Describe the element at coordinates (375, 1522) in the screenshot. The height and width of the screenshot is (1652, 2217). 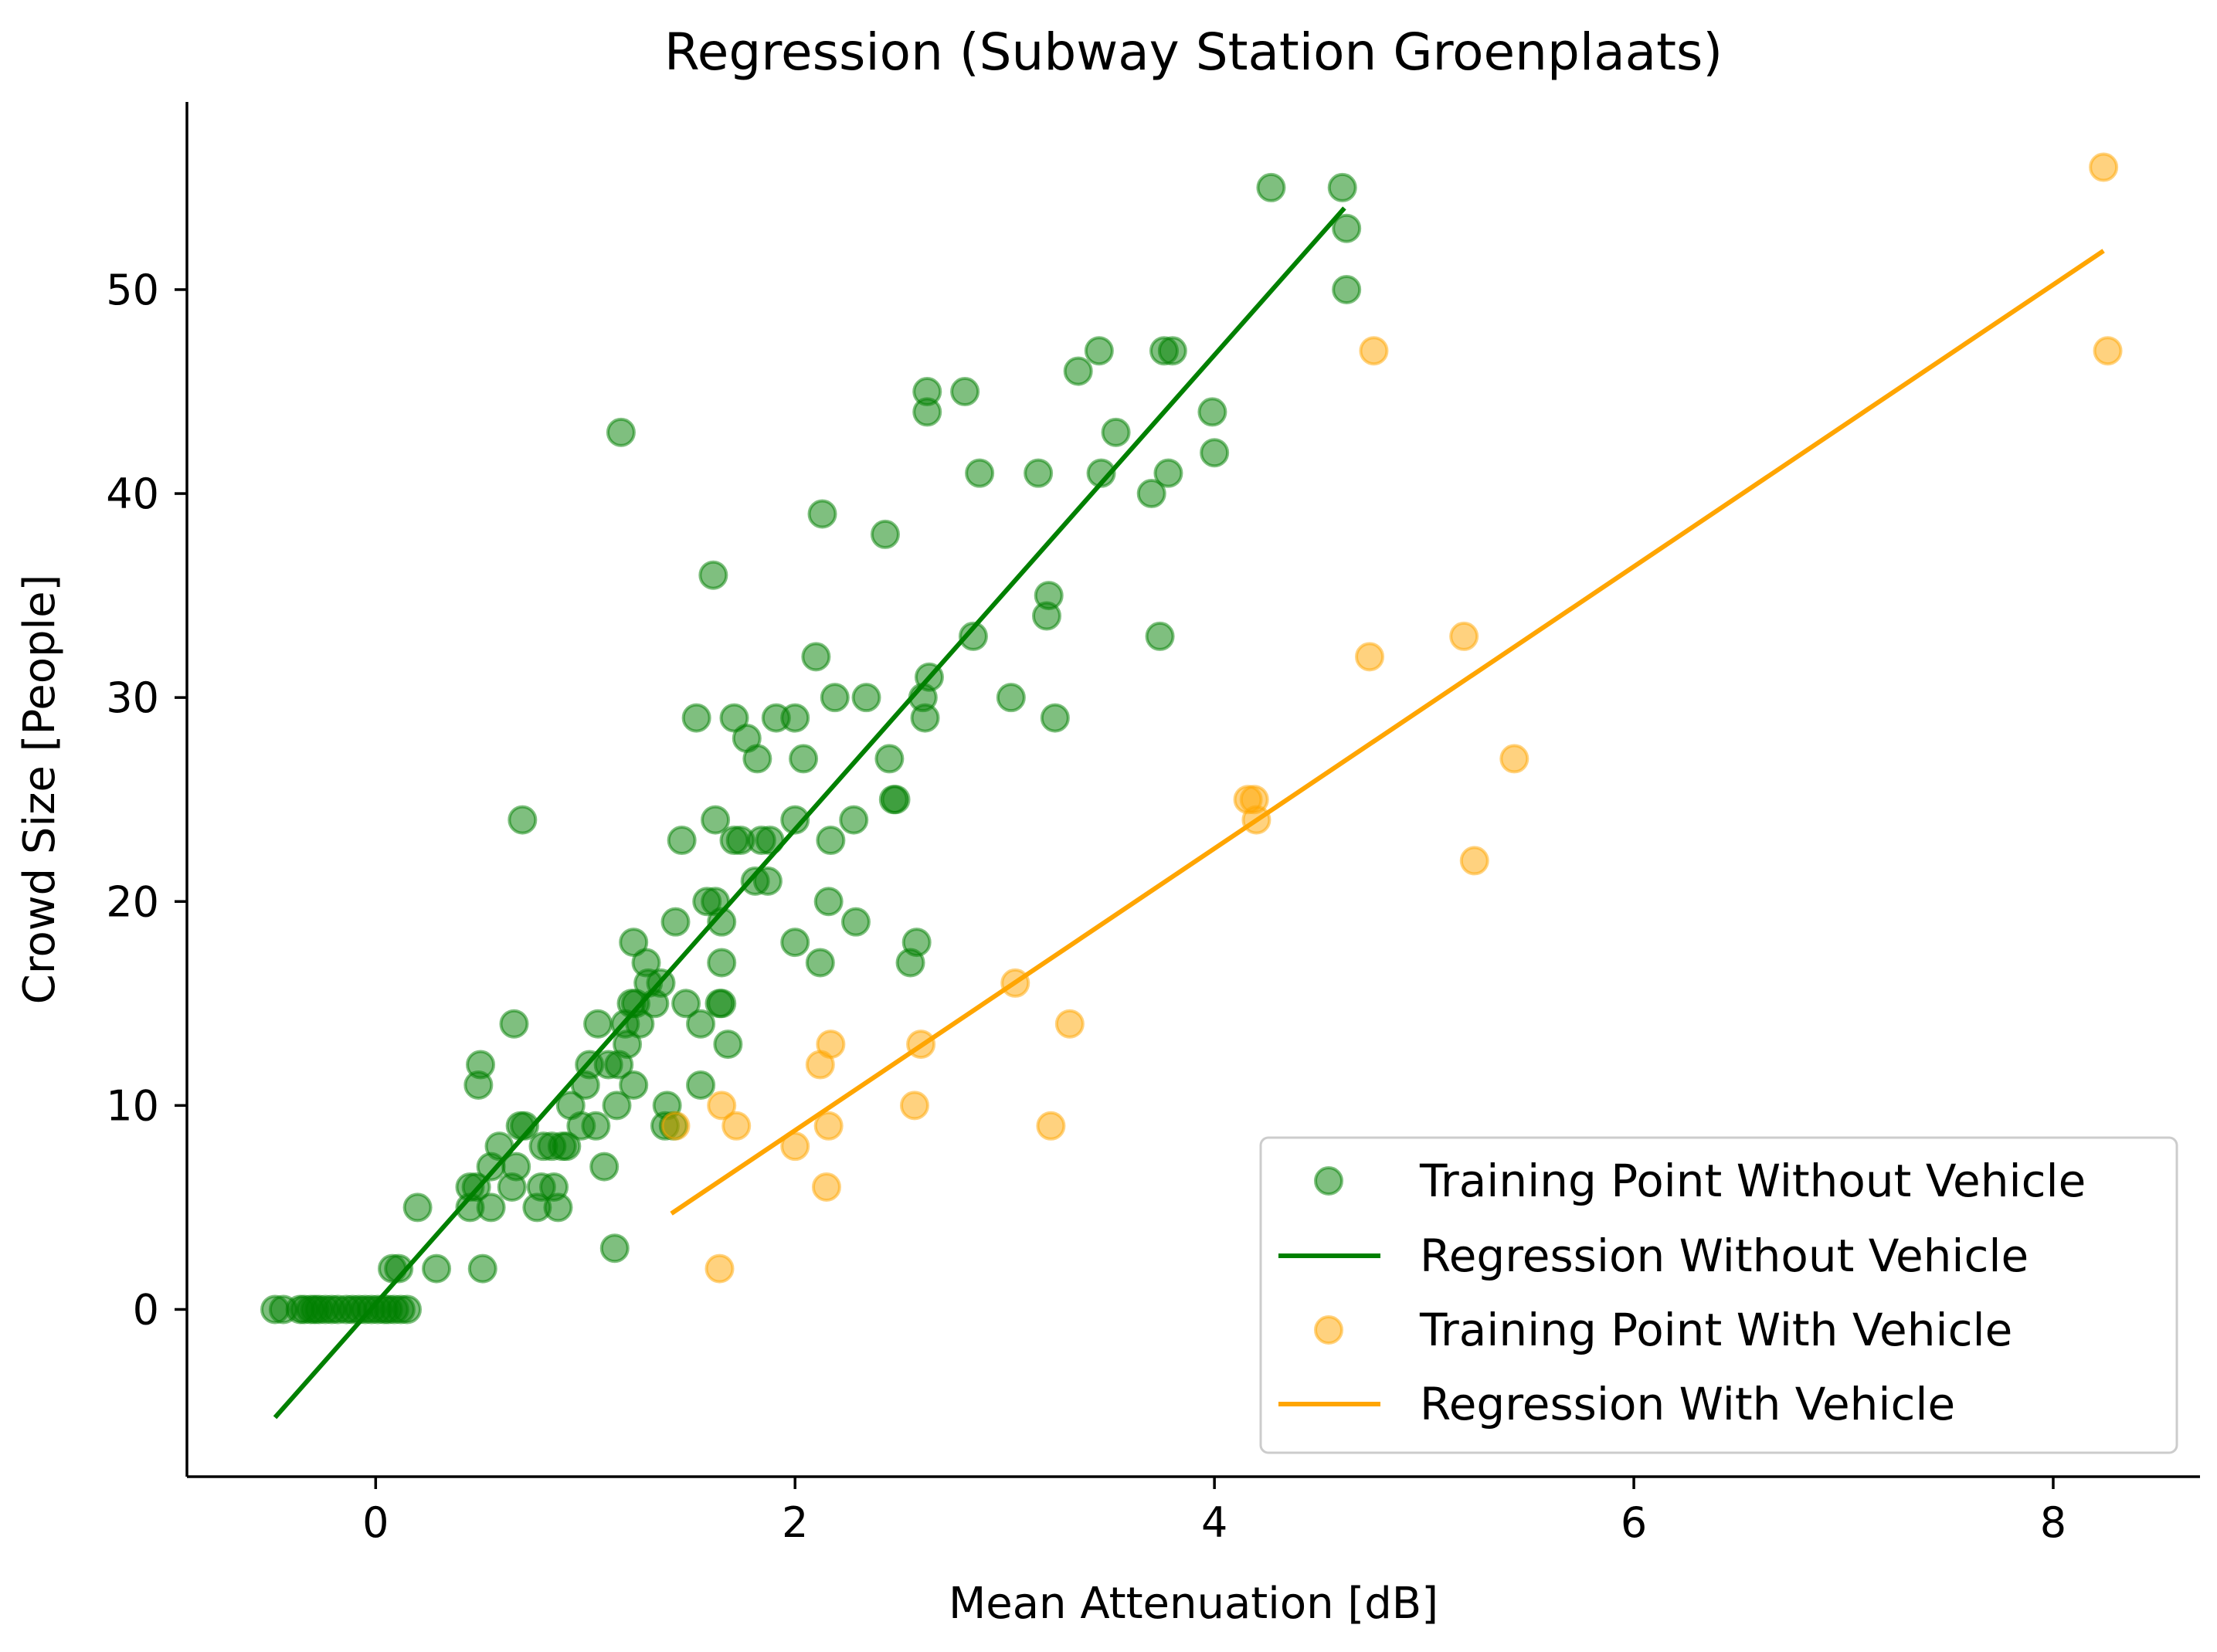
I see `x-tick-label: 0` at that location.